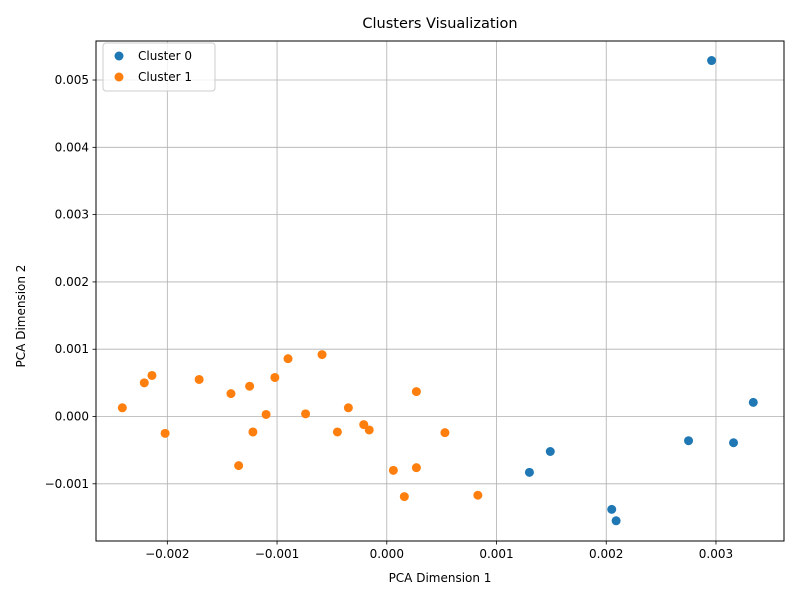 This screenshot has width=800, height=600. Describe the element at coordinates (165, 77) in the screenshot. I see `legend-label: Cluster 1` at that location.